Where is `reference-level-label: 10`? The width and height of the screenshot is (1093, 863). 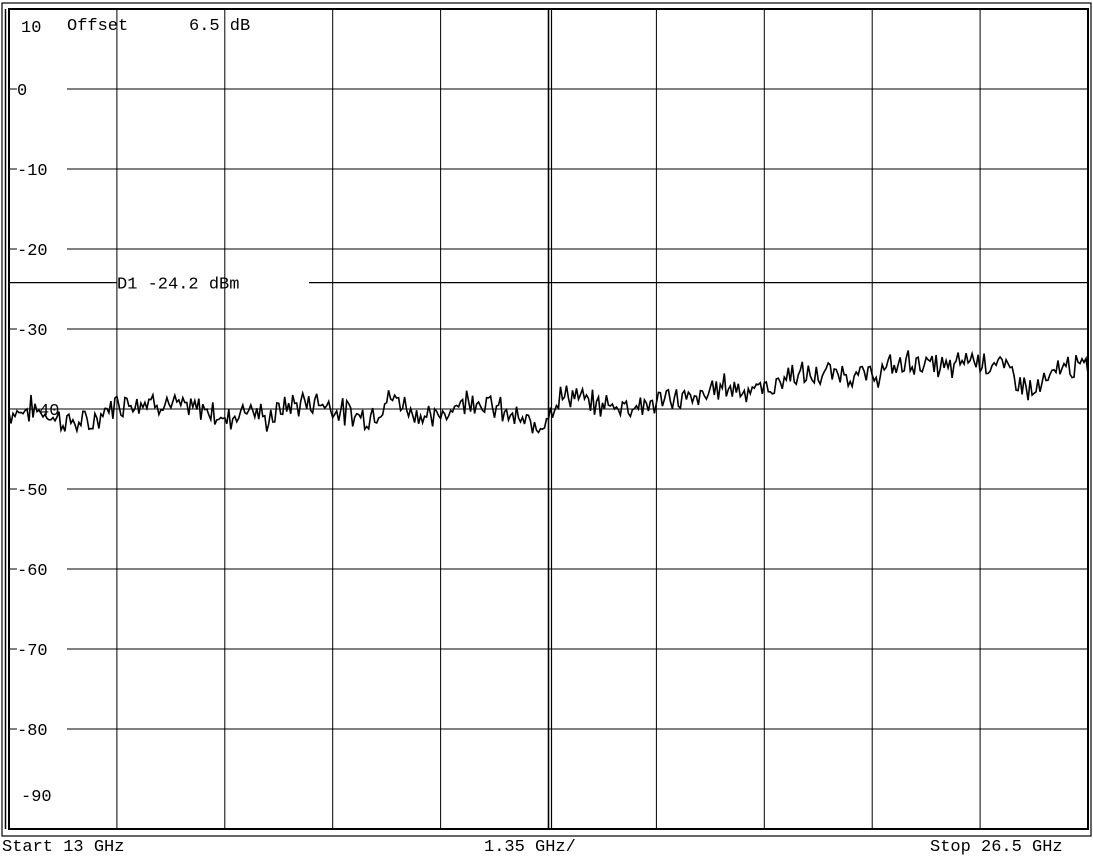 reference-level-label: 10 is located at coordinates (31, 28).